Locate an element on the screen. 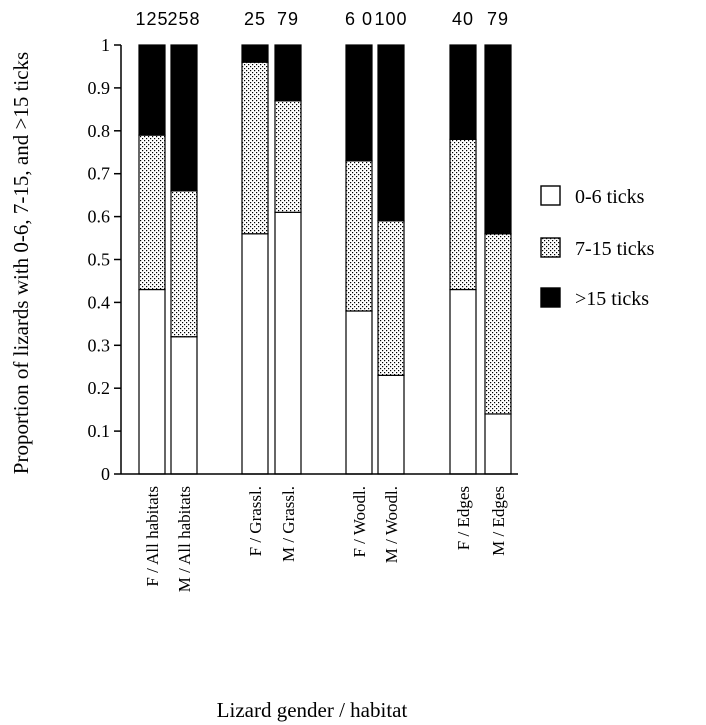  legend-label: 7-15 ticks is located at coordinates (615, 249).